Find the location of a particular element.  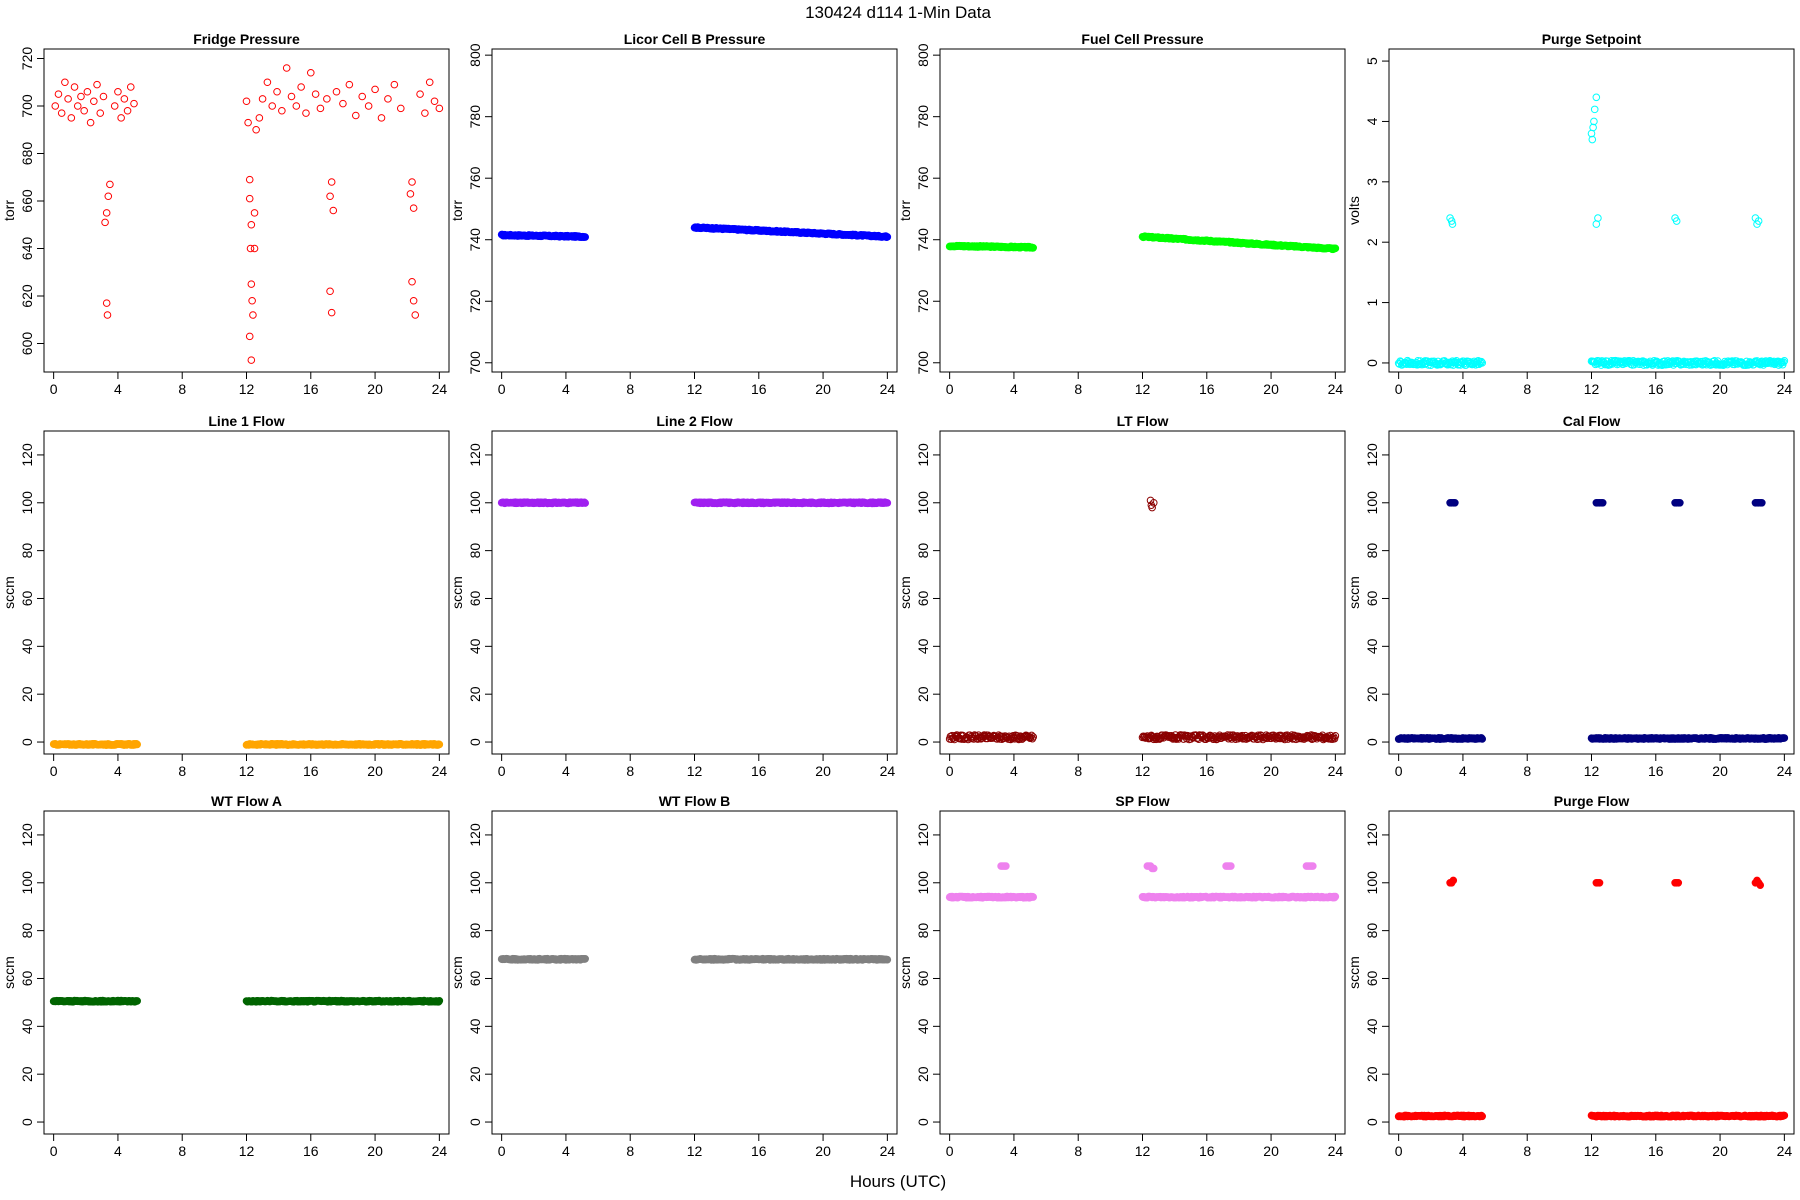

panel-title: SP Flow is located at coordinates (1142, 801).